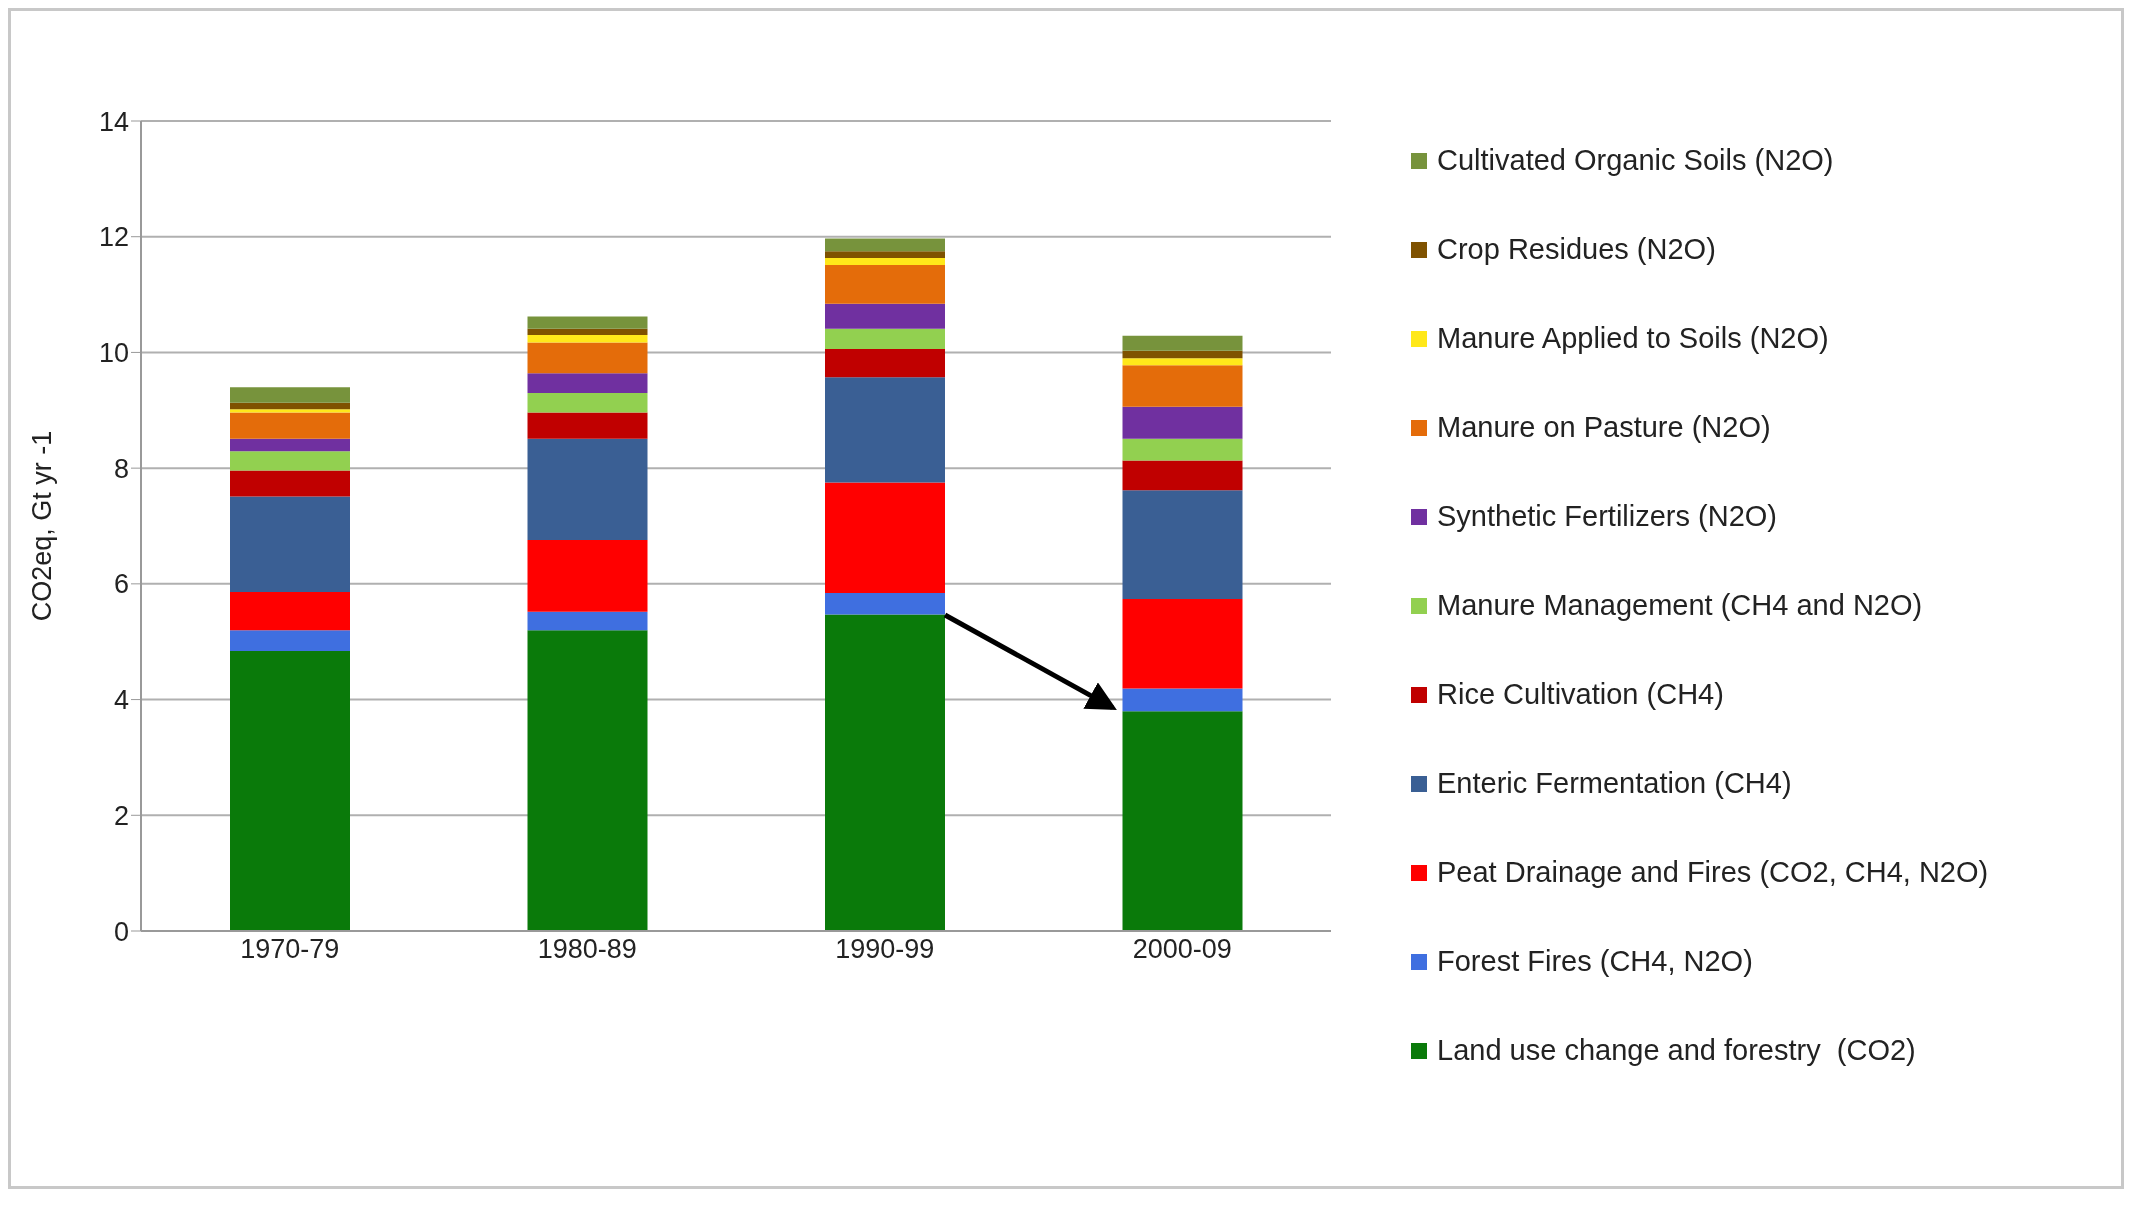  I want to click on legend-label: Synthetic Fertilizers (N2O), so click(1607, 516).